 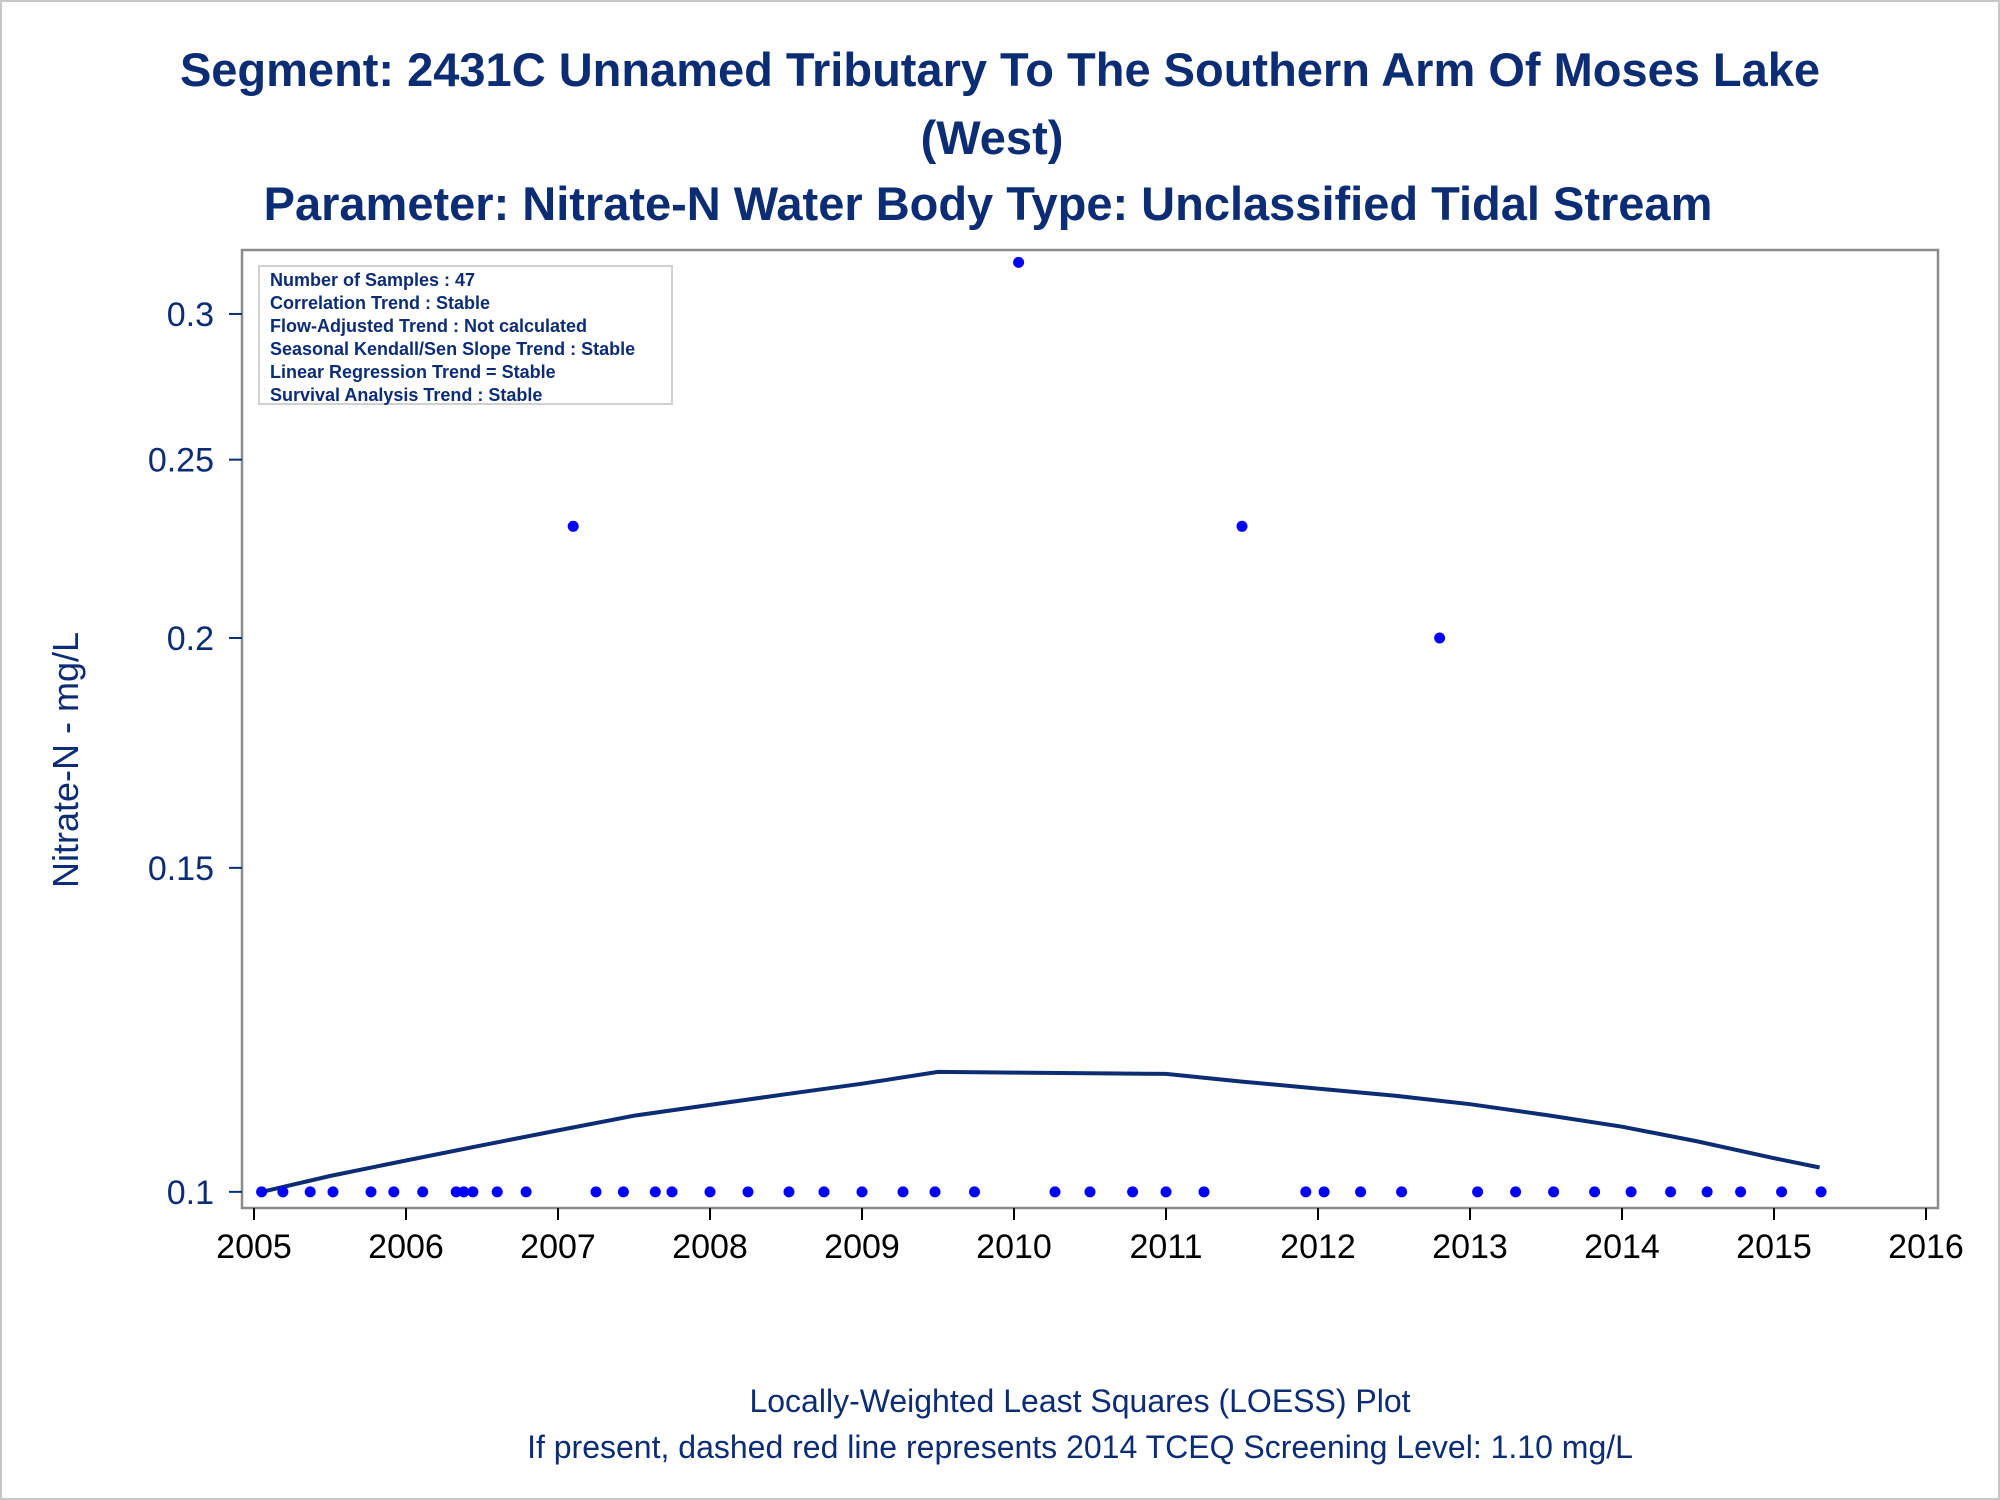 What do you see at coordinates (190, 639) in the screenshot?
I see `y-tick-label: 0.2` at bounding box center [190, 639].